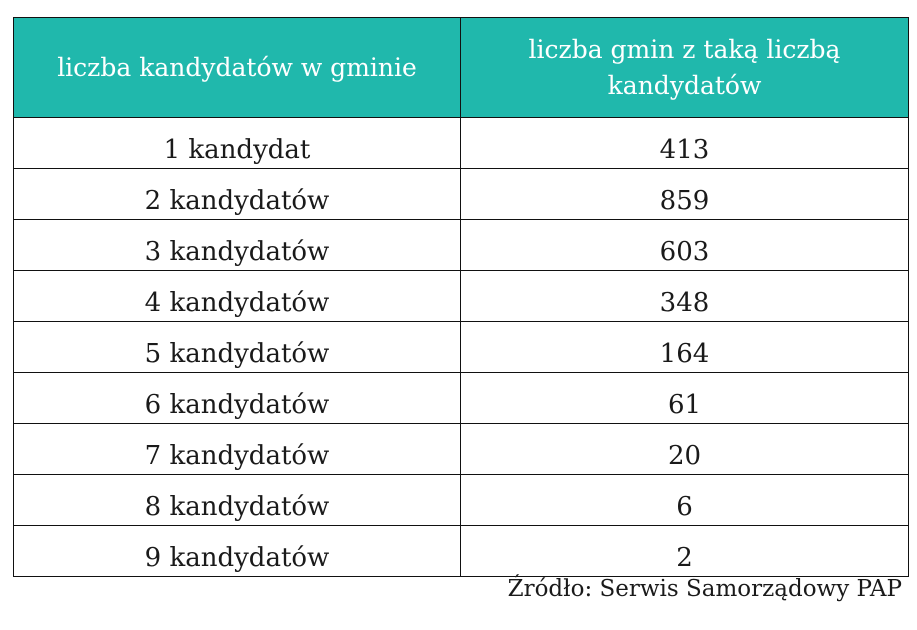  What do you see at coordinates (684, 143) in the screenshot?
I see `cell-municipalities: 413` at bounding box center [684, 143].